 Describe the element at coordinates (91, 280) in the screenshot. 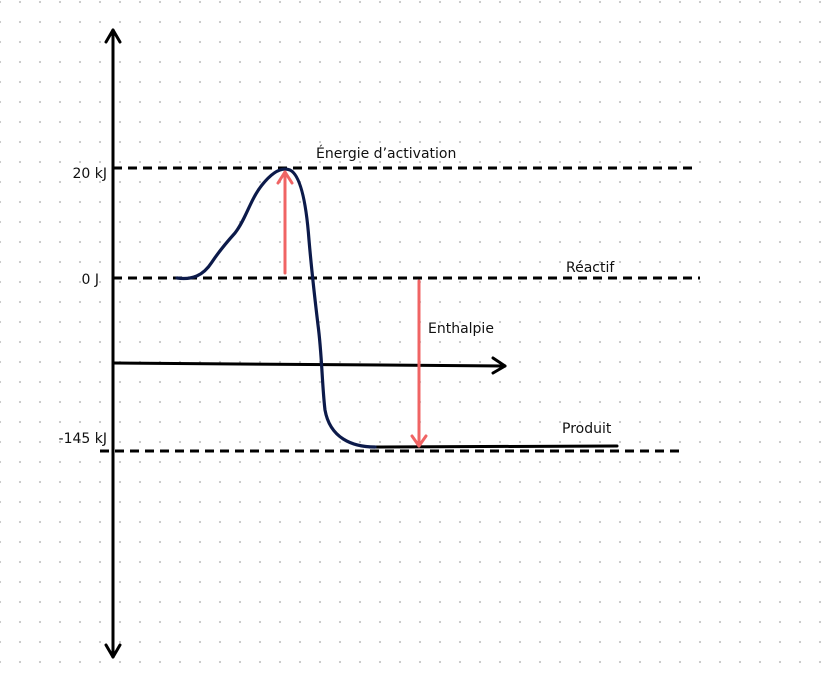

I see `tick-label-0j: 0 J` at that location.